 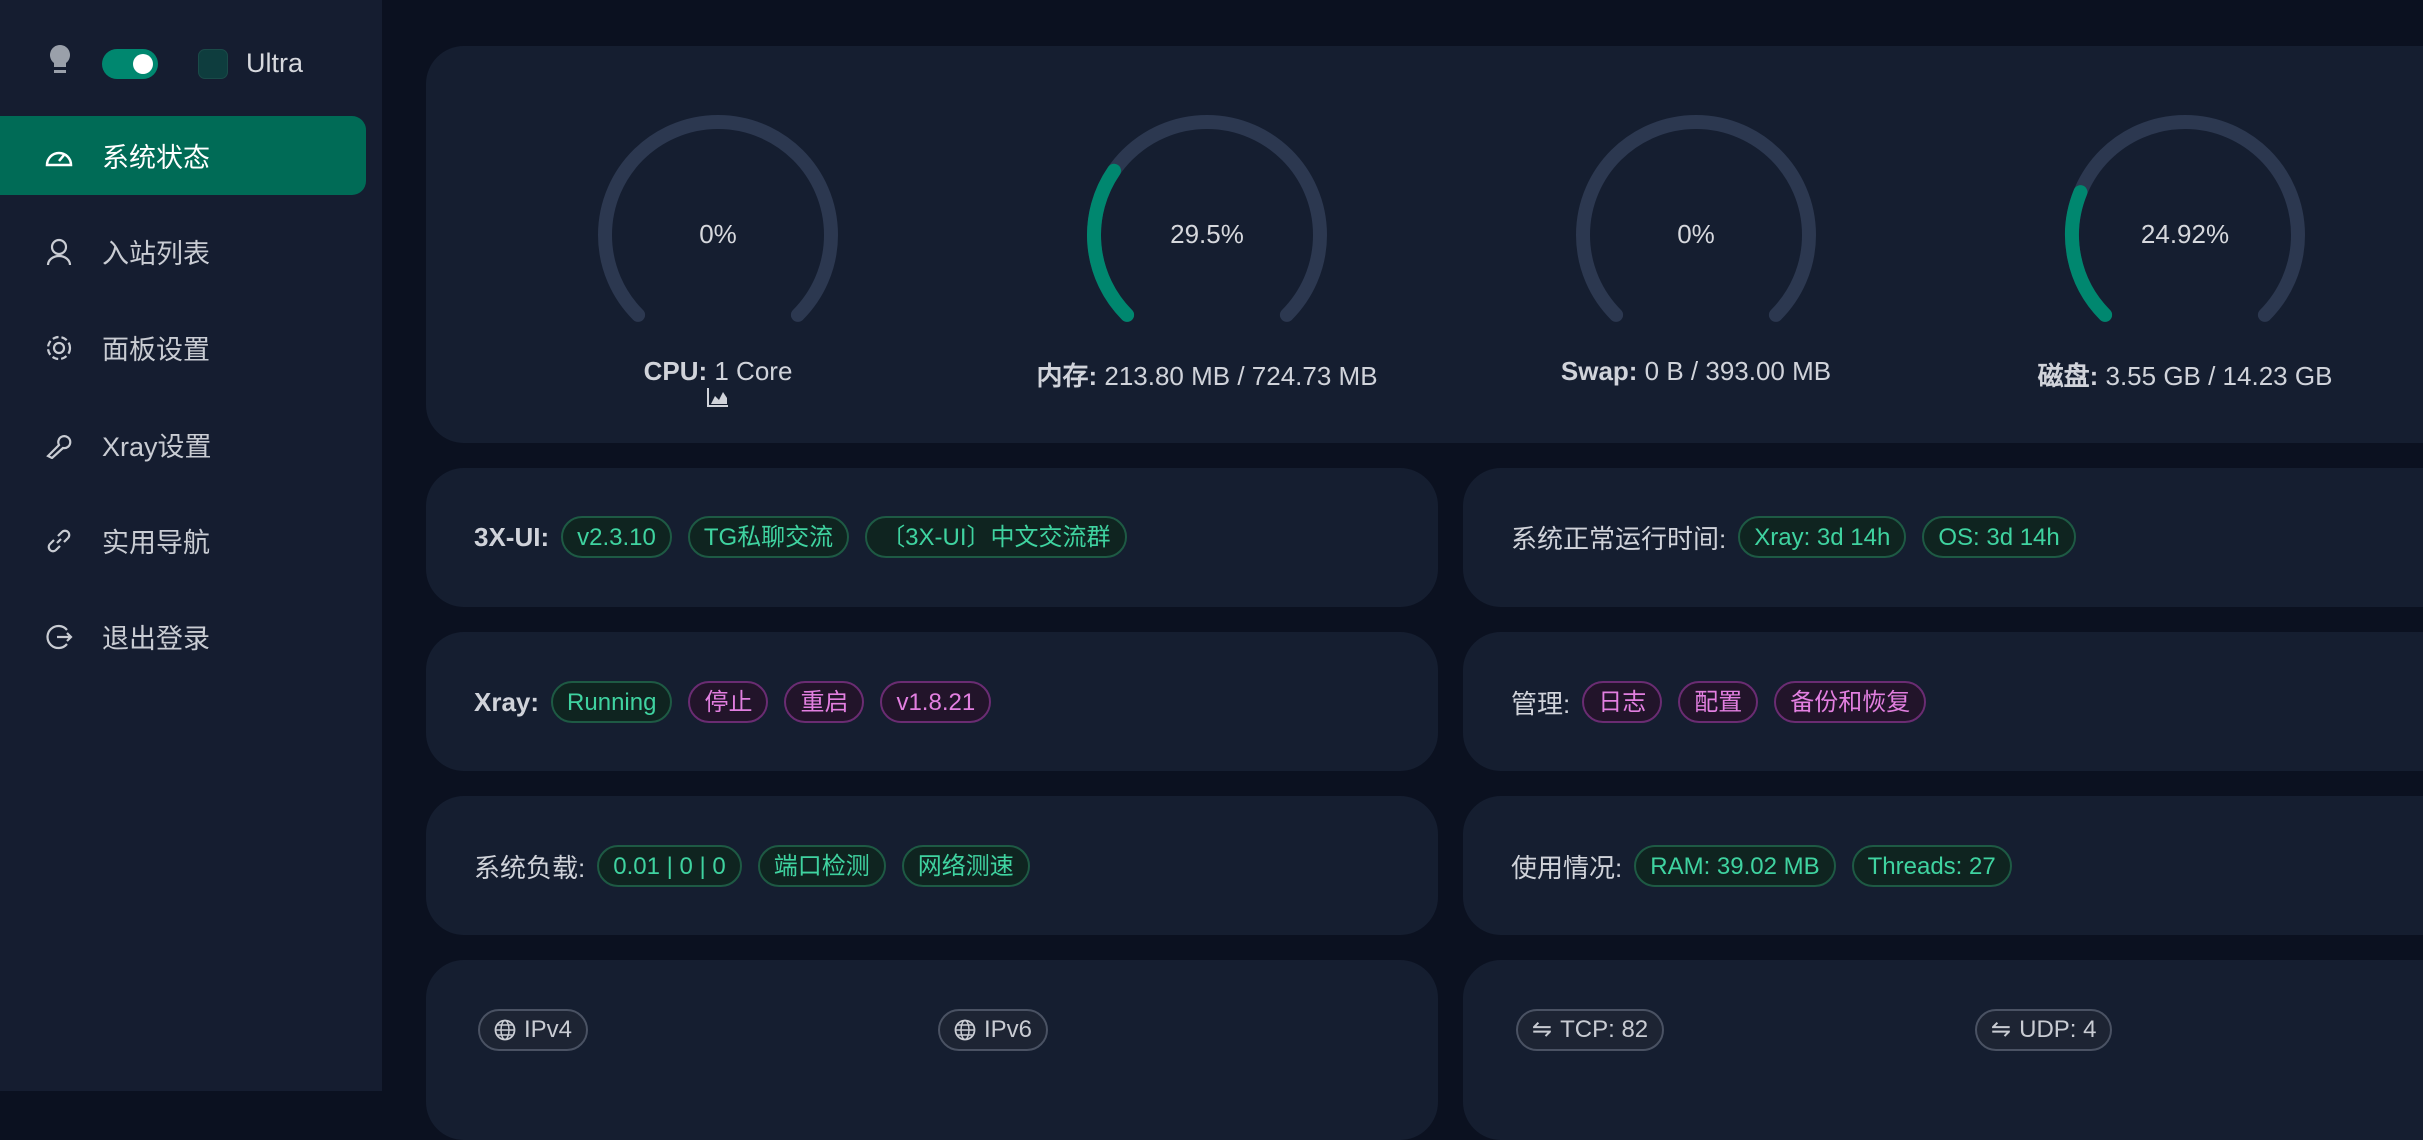 I want to click on xray-uptime-badge: Xray: 3d 14h, so click(x=1822, y=537).